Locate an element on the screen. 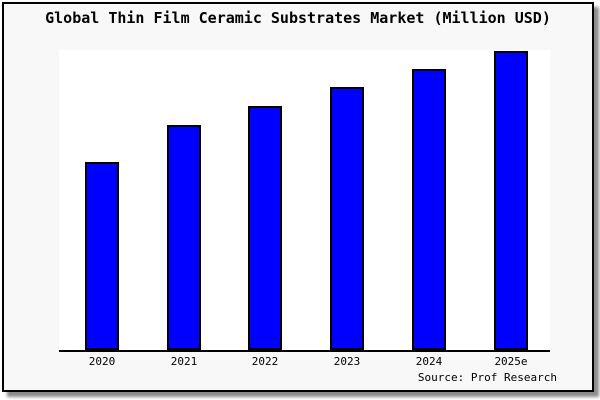 Image resolution: width=600 pixels, height=400 pixels. x-tick-label-2021: 2021 is located at coordinates (184, 361).